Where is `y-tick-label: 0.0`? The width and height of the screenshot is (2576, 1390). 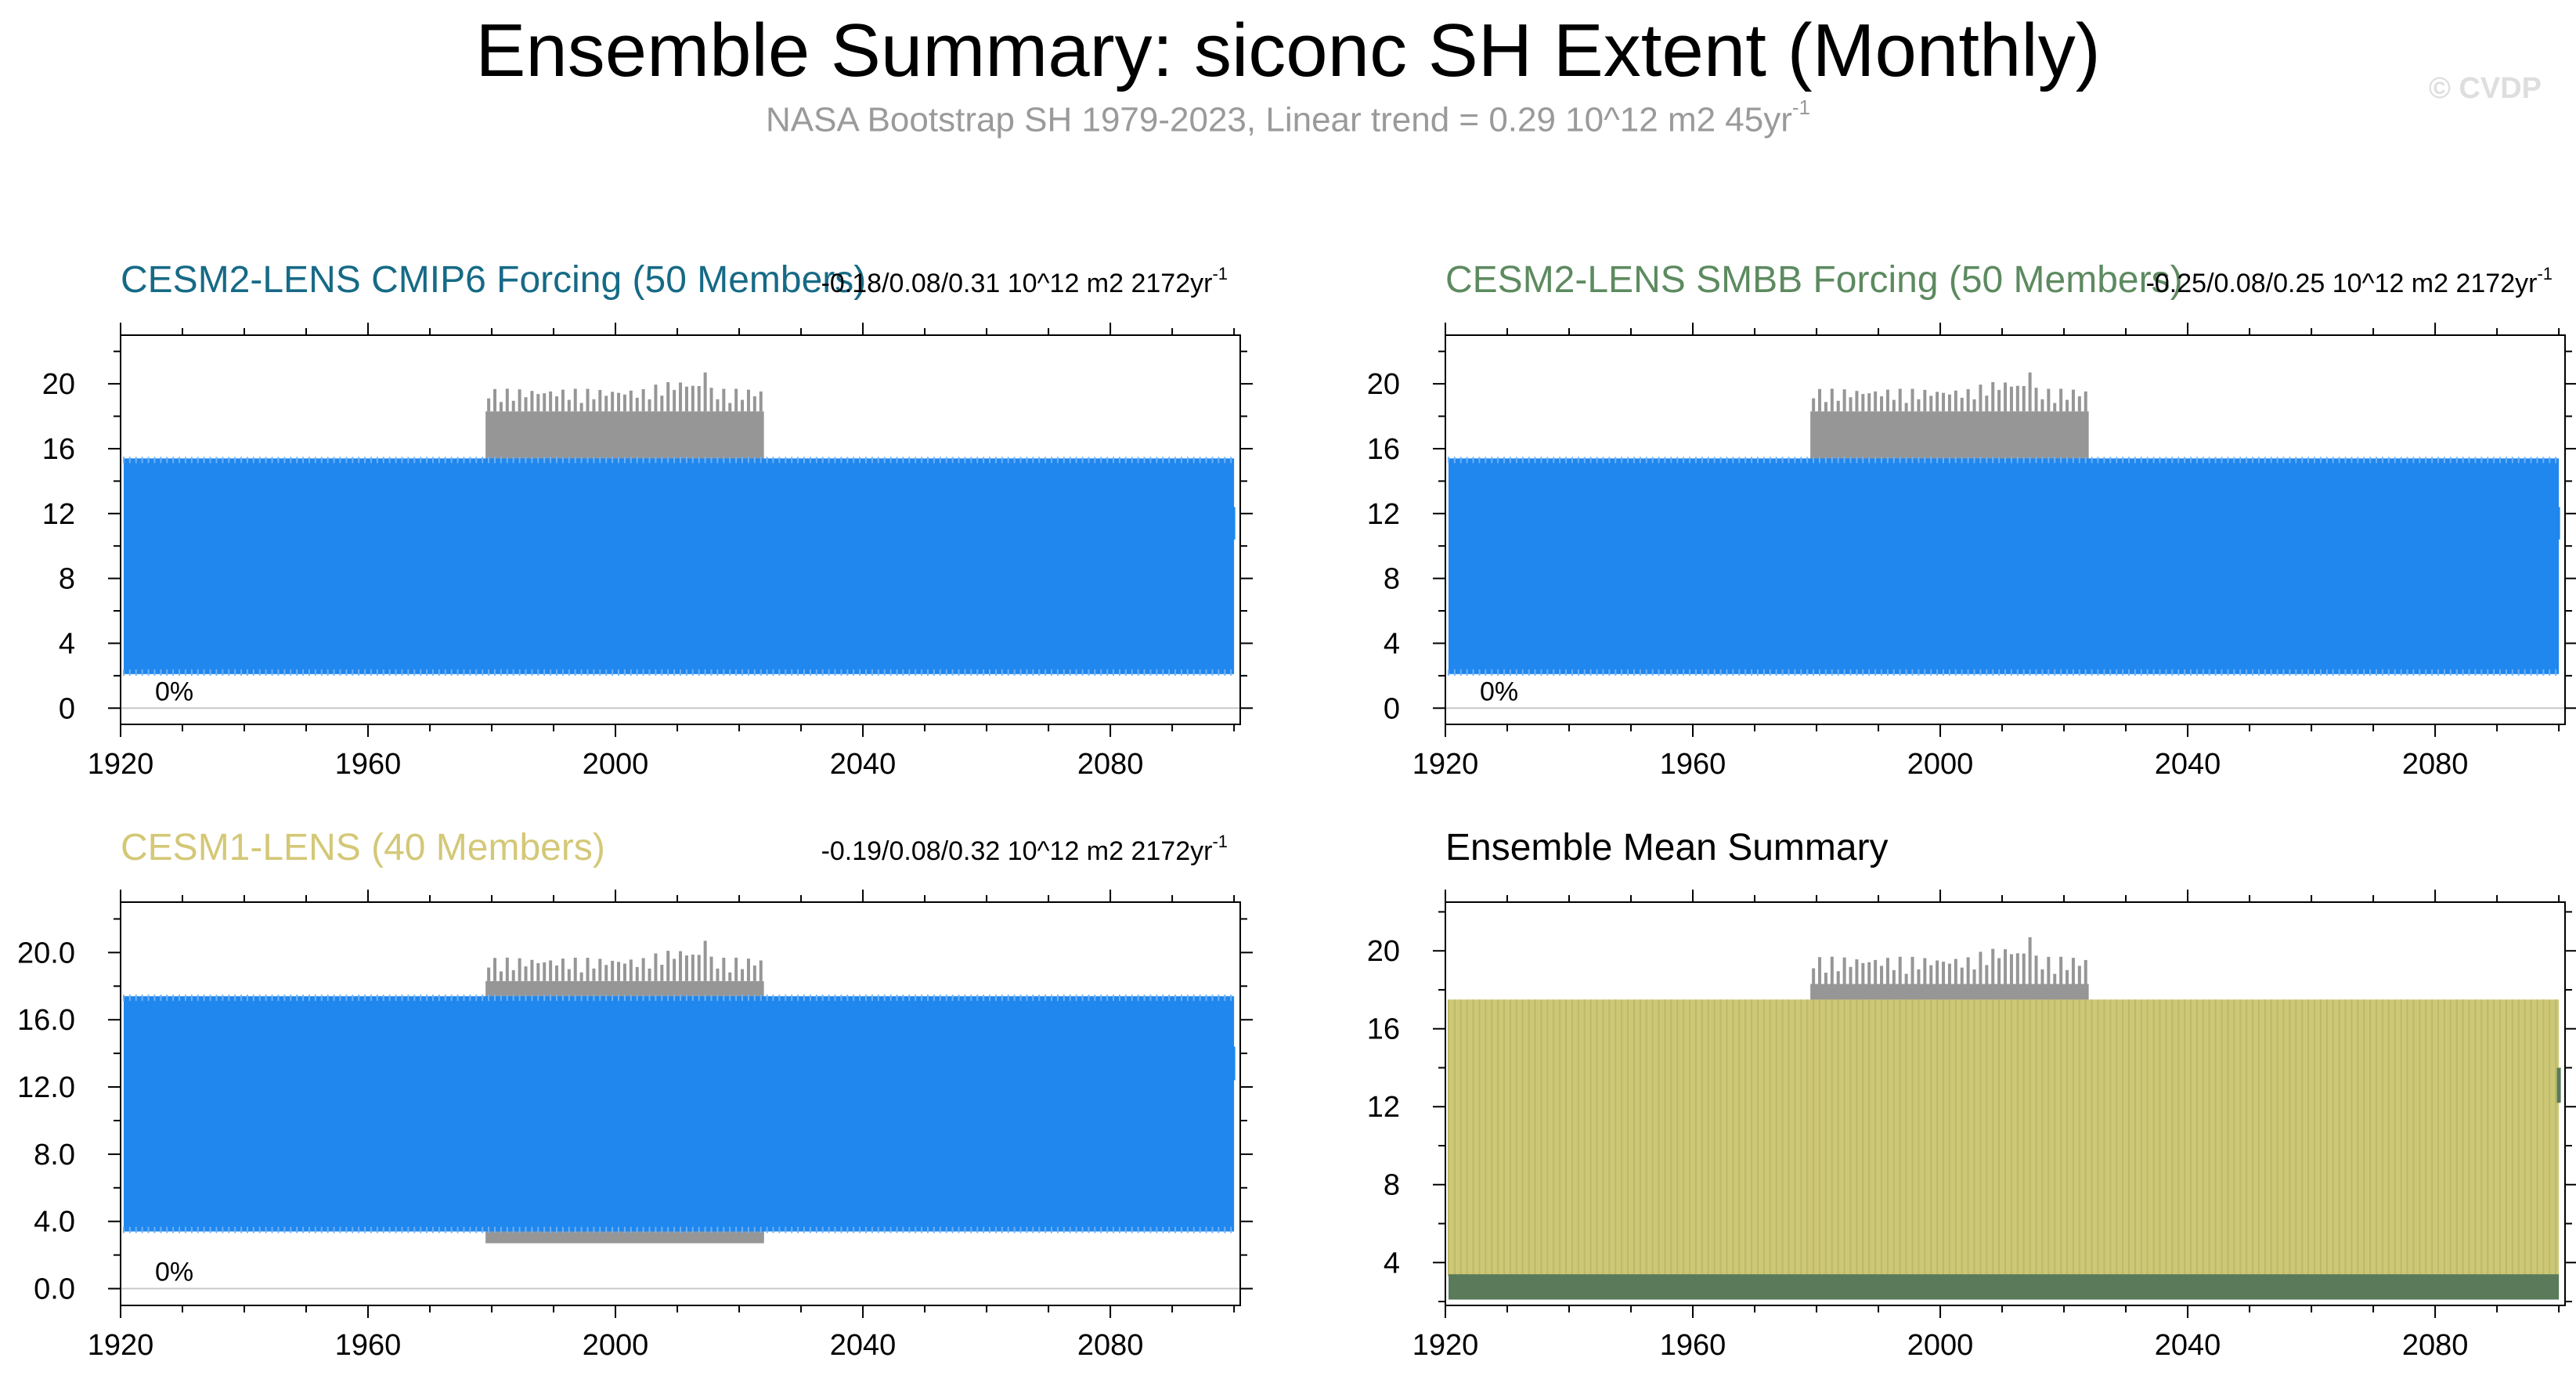
y-tick-label: 0.0 is located at coordinates (54, 1289).